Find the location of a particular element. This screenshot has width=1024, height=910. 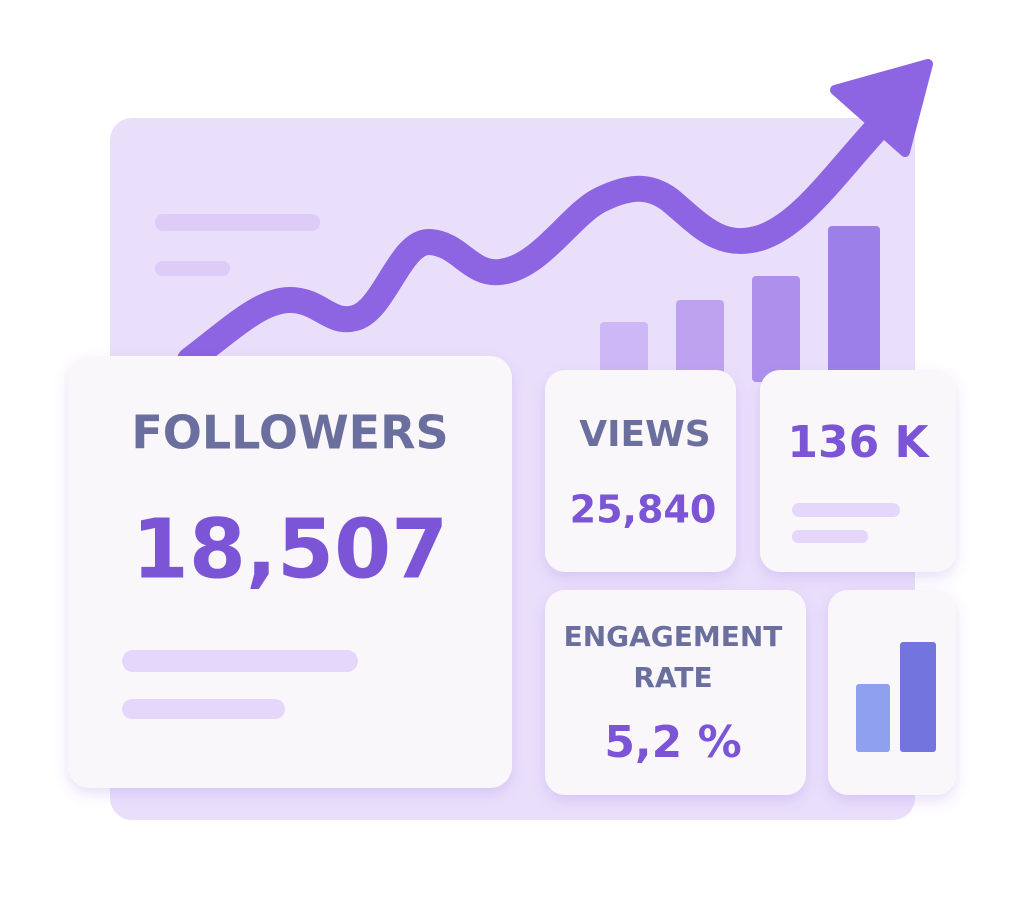

card-value: 18,507 is located at coordinates (290, 549).